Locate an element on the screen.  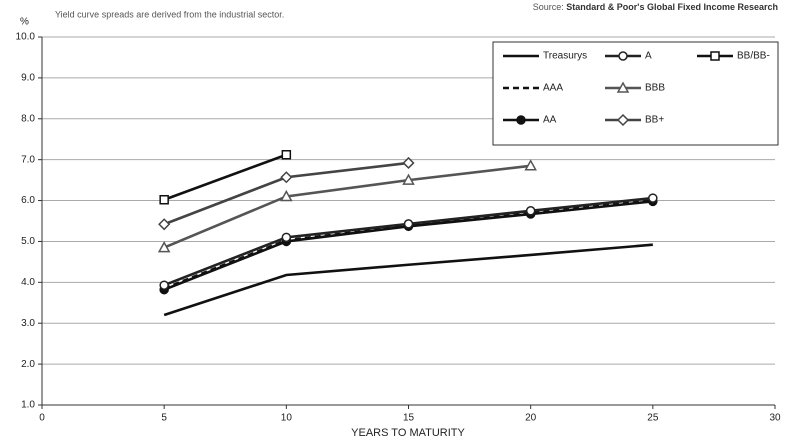
x-tick-label: 5 is located at coordinates (164, 418).